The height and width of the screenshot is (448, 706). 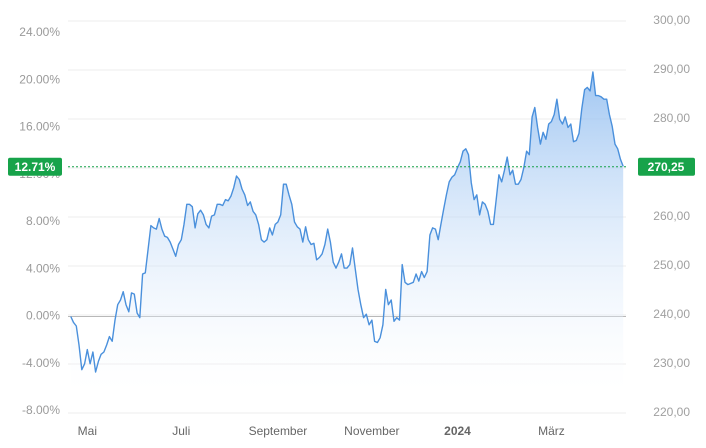 What do you see at coordinates (671, 69) in the screenshot?
I see `y2-tick-label: 290,00` at bounding box center [671, 69].